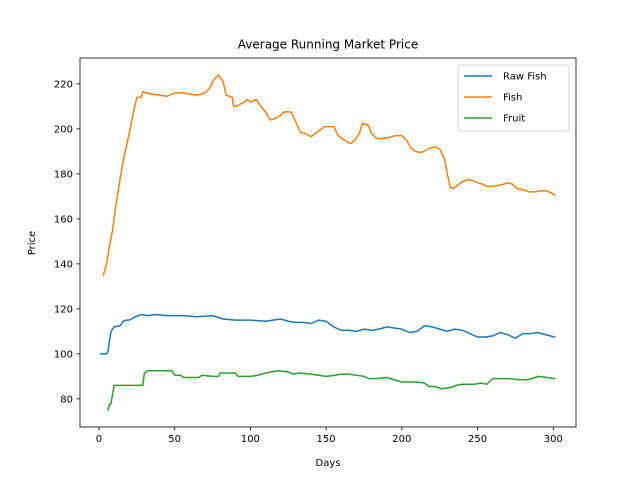 The image size is (640, 480). Describe the element at coordinates (328, 463) in the screenshot. I see `x-axis-label: Days` at that location.